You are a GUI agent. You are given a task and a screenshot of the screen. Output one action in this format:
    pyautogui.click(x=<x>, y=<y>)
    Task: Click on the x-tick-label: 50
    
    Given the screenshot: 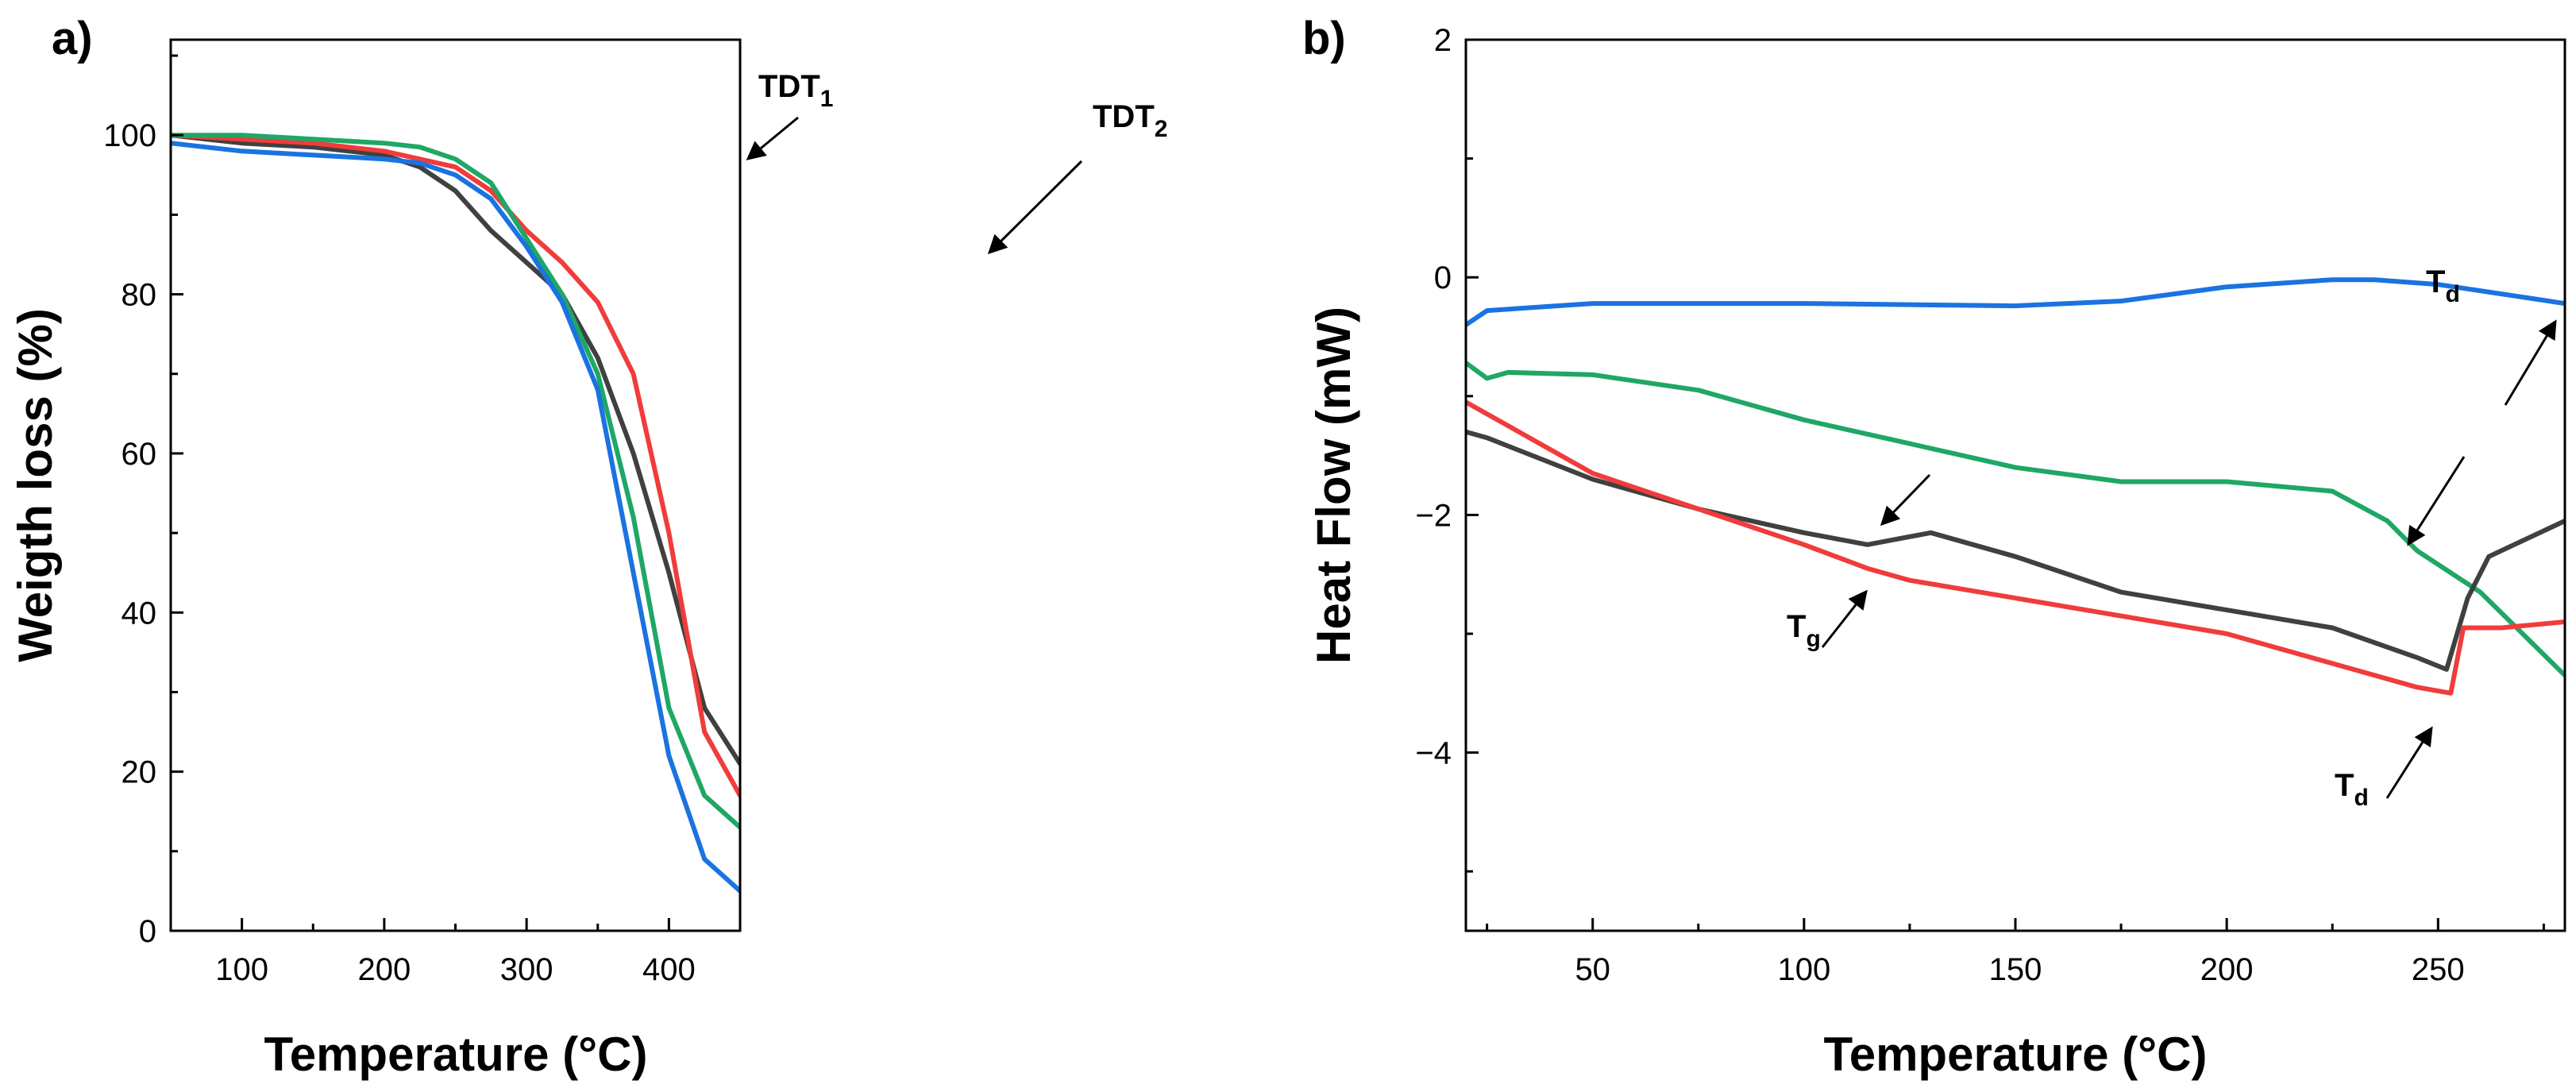 What is the action you would take?
    pyautogui.click(x=1592, y=969)
    